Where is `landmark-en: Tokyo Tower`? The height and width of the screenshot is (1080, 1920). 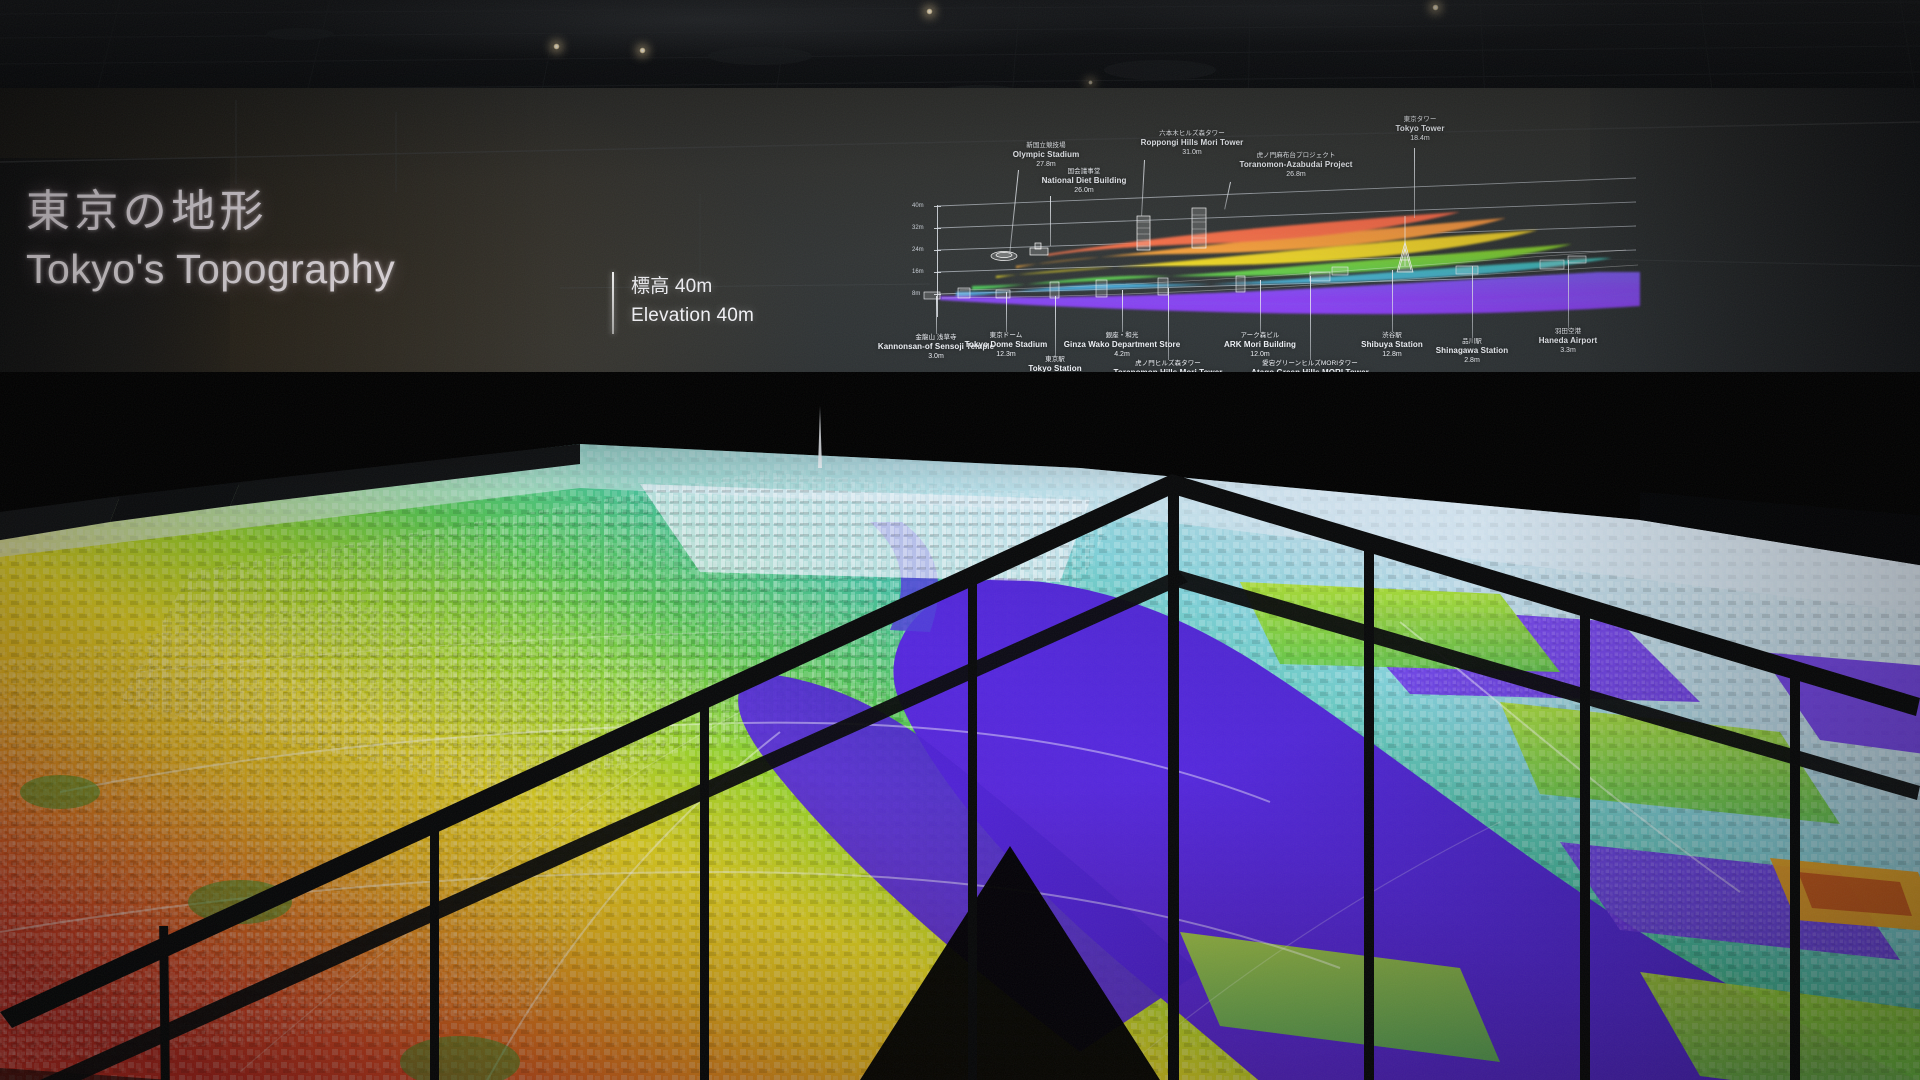 landmark-en: Tokyo Tower is located at coordinates (1420, 129).